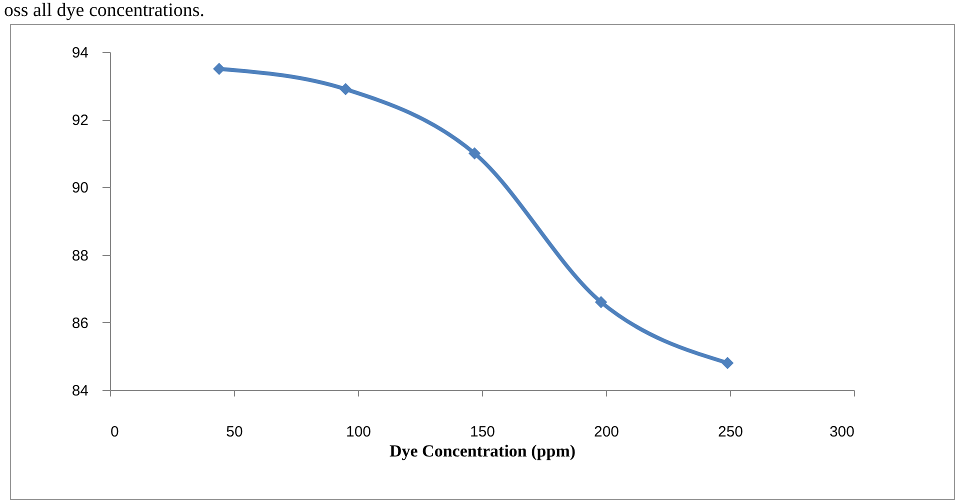  I want to click on x-tick-label: 100, so click(359, 432).